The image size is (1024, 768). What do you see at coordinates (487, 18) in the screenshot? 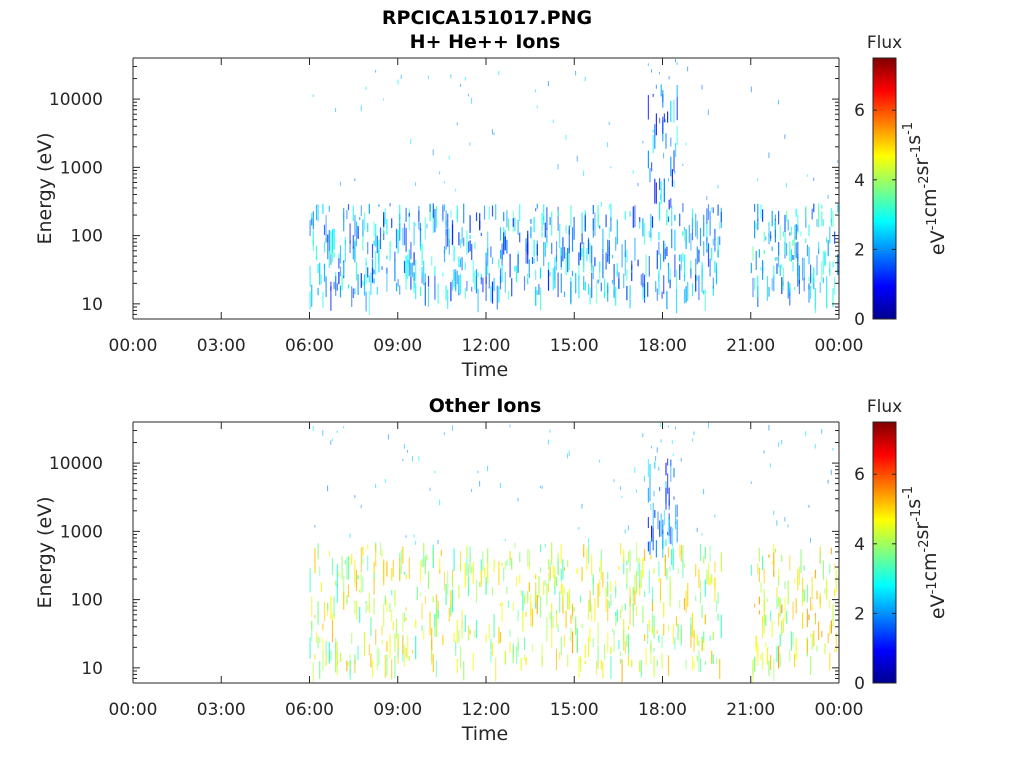
I see `figure-title: RPCICA151017.PNG` at bounding box center [487, 18].